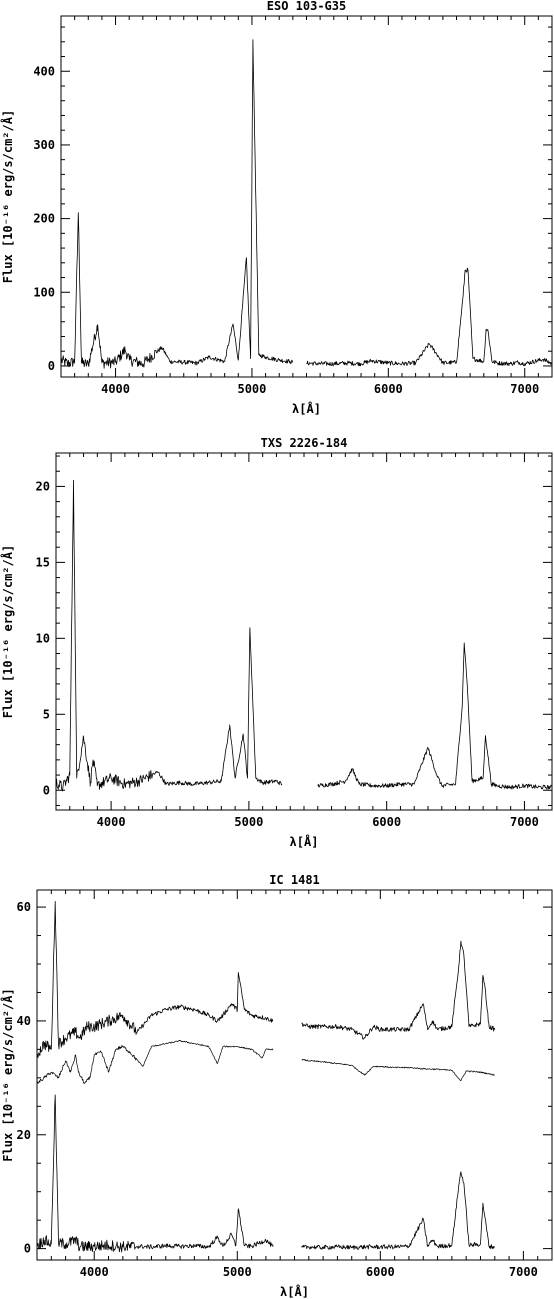  What do you see at coordinates (44, 219) in the screenshot?
I see `y-tick-label: 200` at bounding box center [44, 219].